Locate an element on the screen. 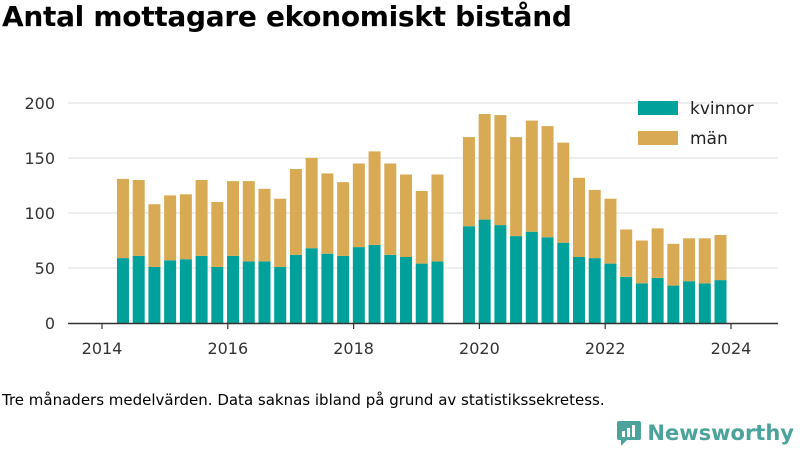 The height and width of the screenshot is (450, 800). y-tick-label: 50 is located at coordinates (45, 268).